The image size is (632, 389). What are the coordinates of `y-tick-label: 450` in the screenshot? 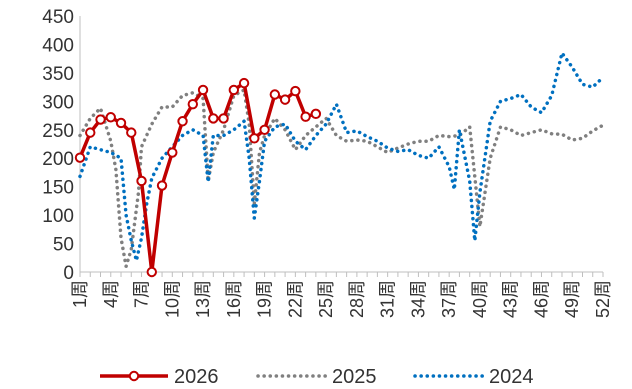 It's located at (58, 17).